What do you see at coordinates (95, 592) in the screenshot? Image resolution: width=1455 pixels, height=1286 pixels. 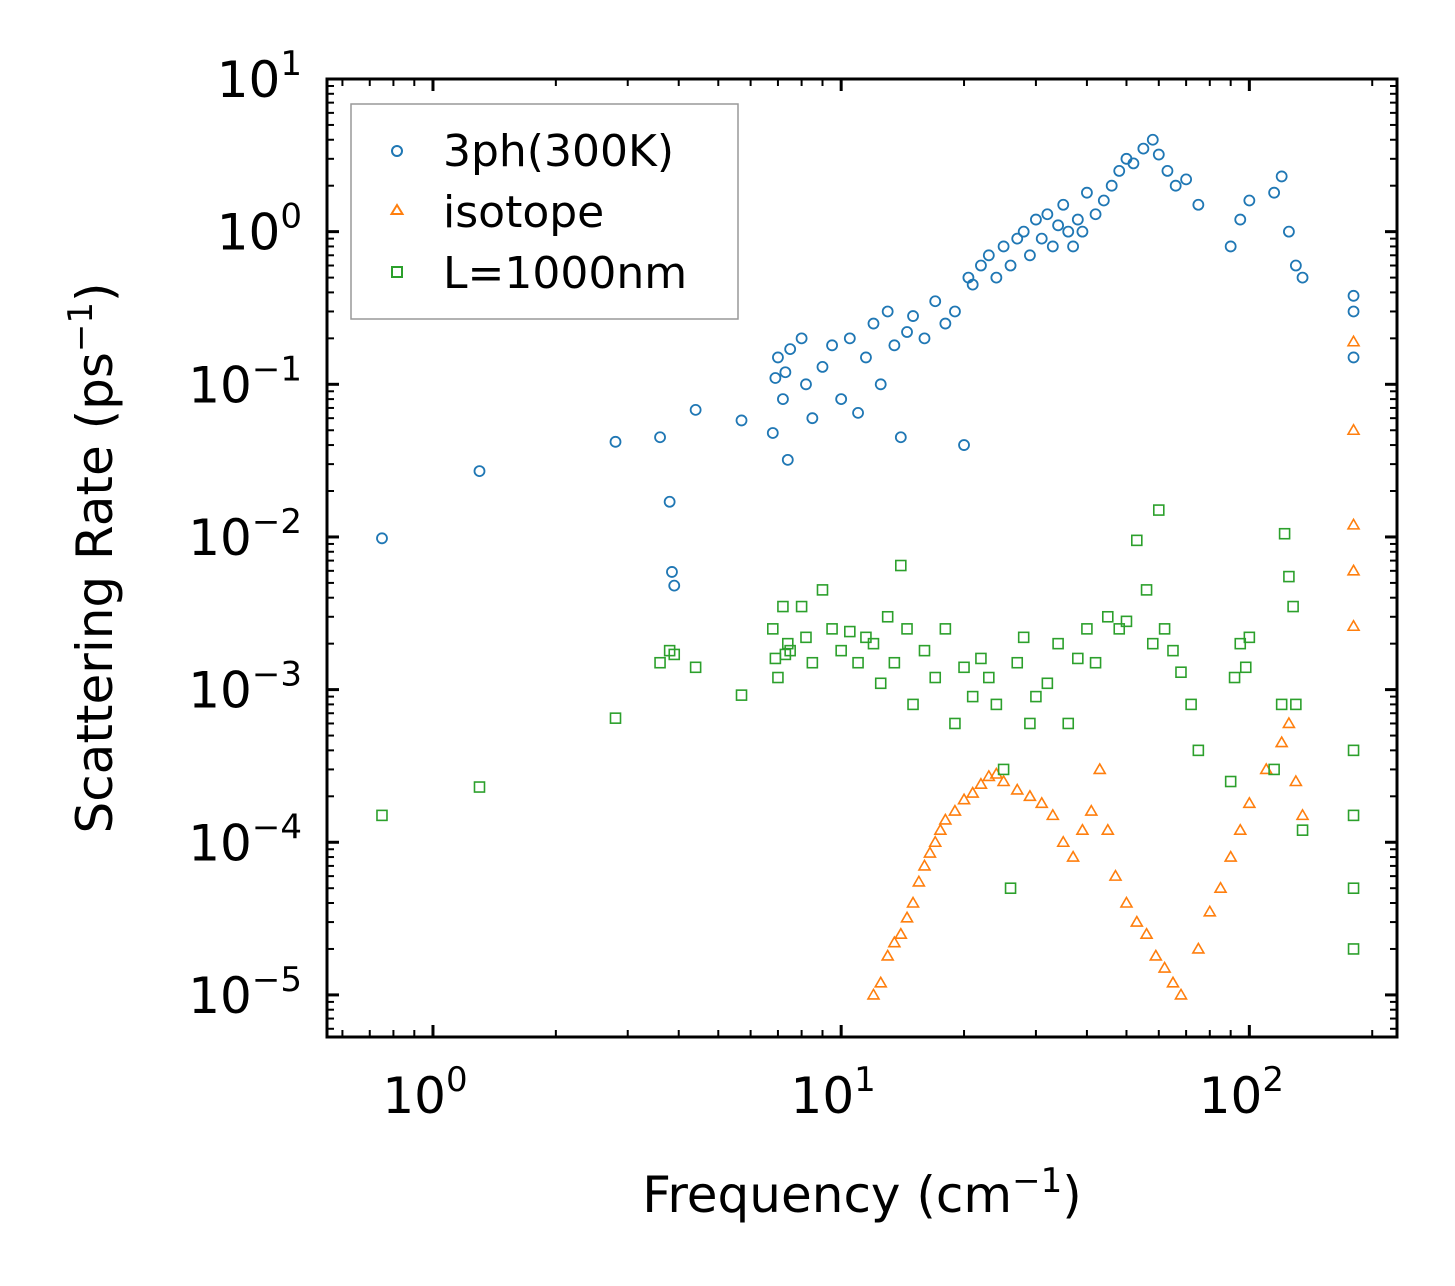 I see `y-axis-label-text: Scattering Rate (ps` at bounding box center [95, 592].